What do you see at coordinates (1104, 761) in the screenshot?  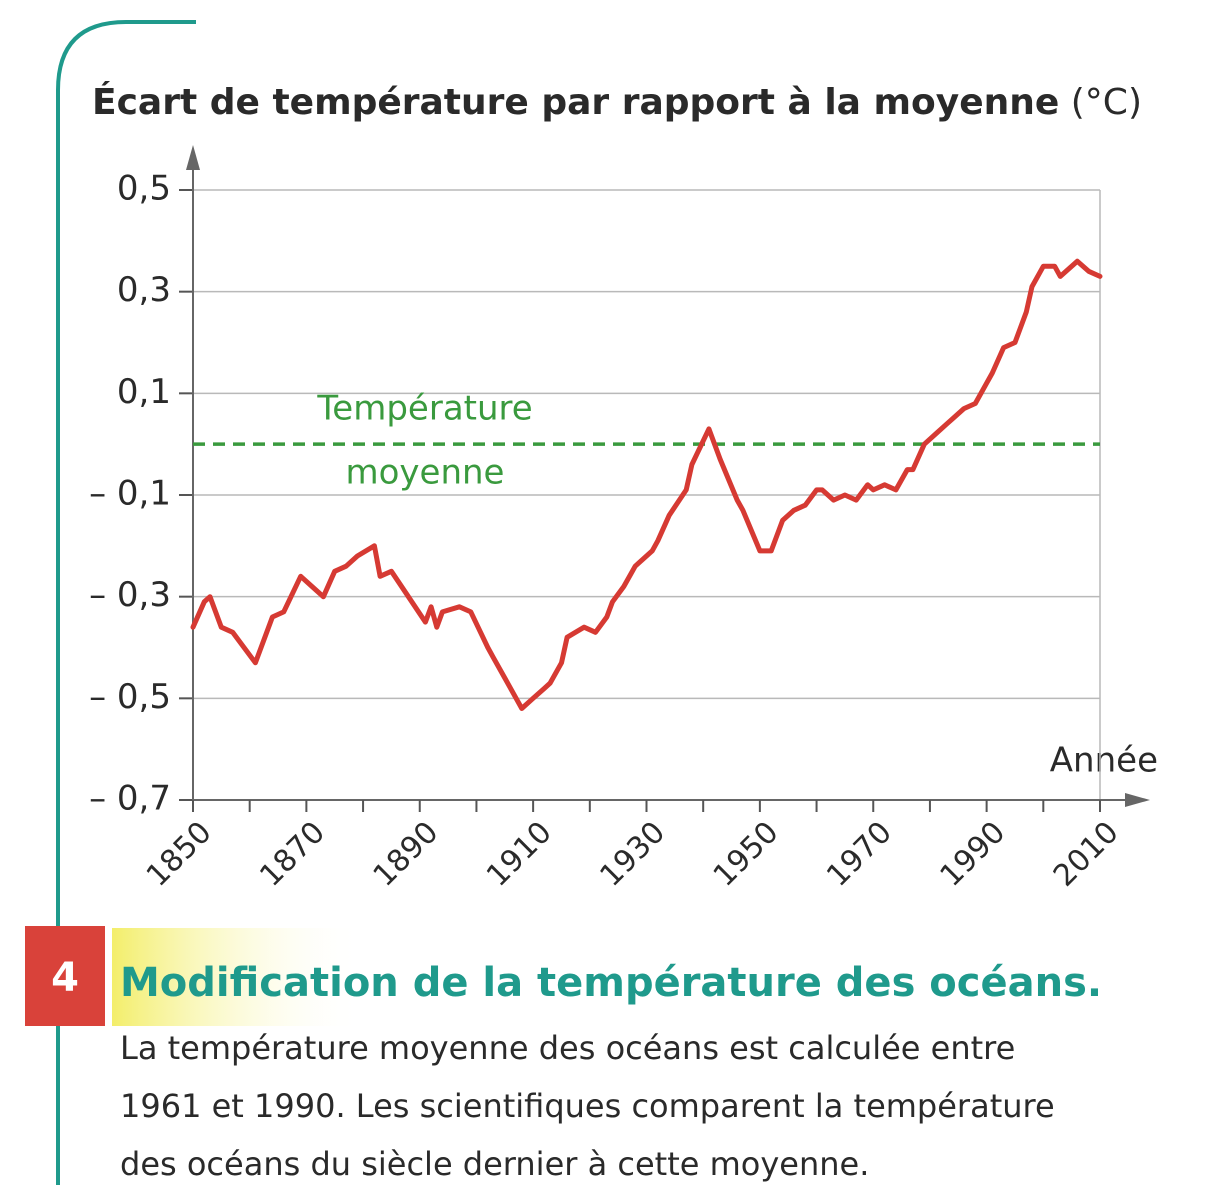 I see `x-axis-label: Année` at bounding box center [1104, 761].